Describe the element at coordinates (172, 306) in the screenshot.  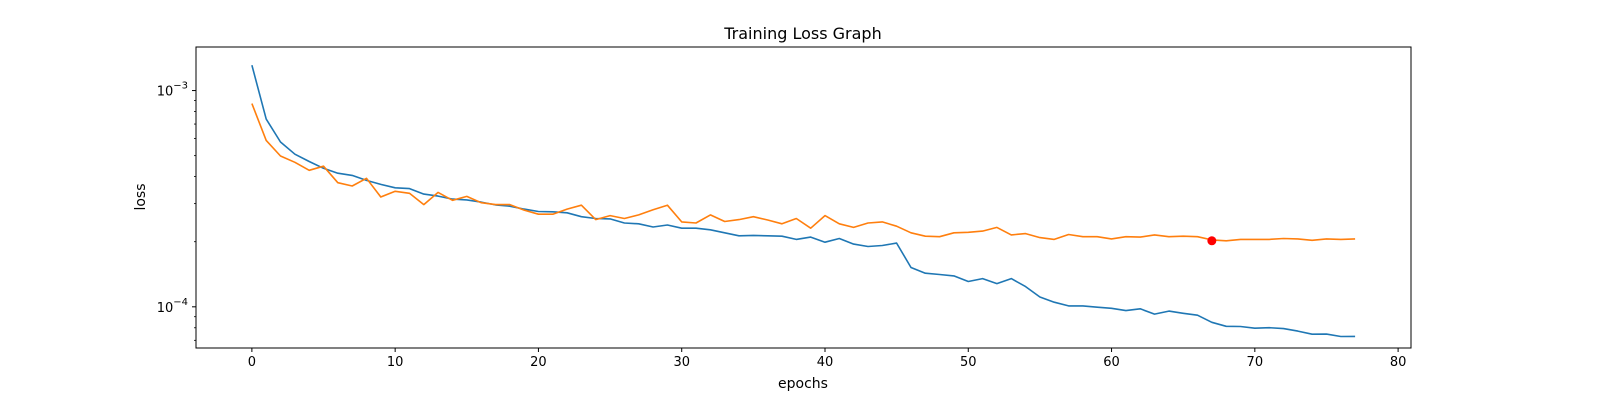
I see `y-tick-label: 10⁻⁴` at that location.